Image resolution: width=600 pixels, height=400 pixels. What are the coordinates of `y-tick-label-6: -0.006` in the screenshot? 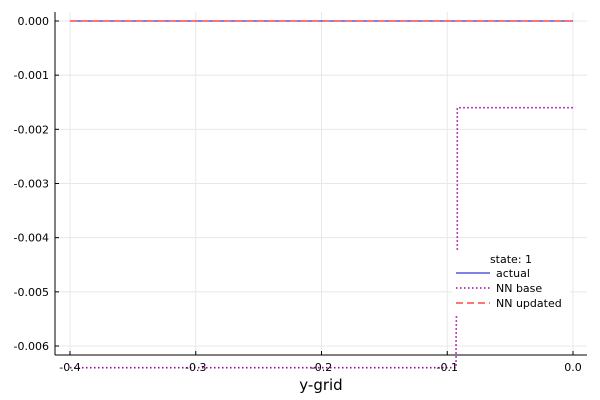 It's located at (31, 346).